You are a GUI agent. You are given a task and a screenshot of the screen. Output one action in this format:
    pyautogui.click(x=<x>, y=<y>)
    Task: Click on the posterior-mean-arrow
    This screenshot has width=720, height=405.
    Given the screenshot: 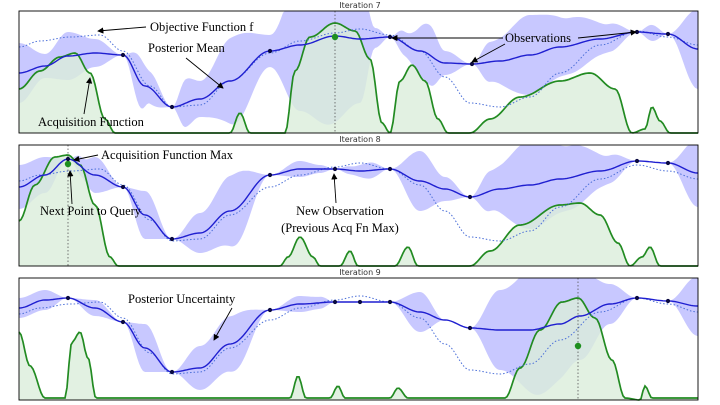 What is the action you would take?
    pyautogui.click(x=204, y=73)
    